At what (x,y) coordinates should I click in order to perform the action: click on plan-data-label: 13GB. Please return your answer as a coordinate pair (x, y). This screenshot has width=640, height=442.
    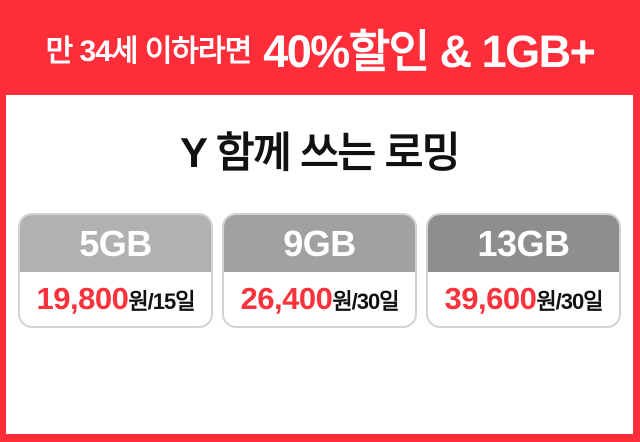
    Looking at the image, I should click on (523, 243).